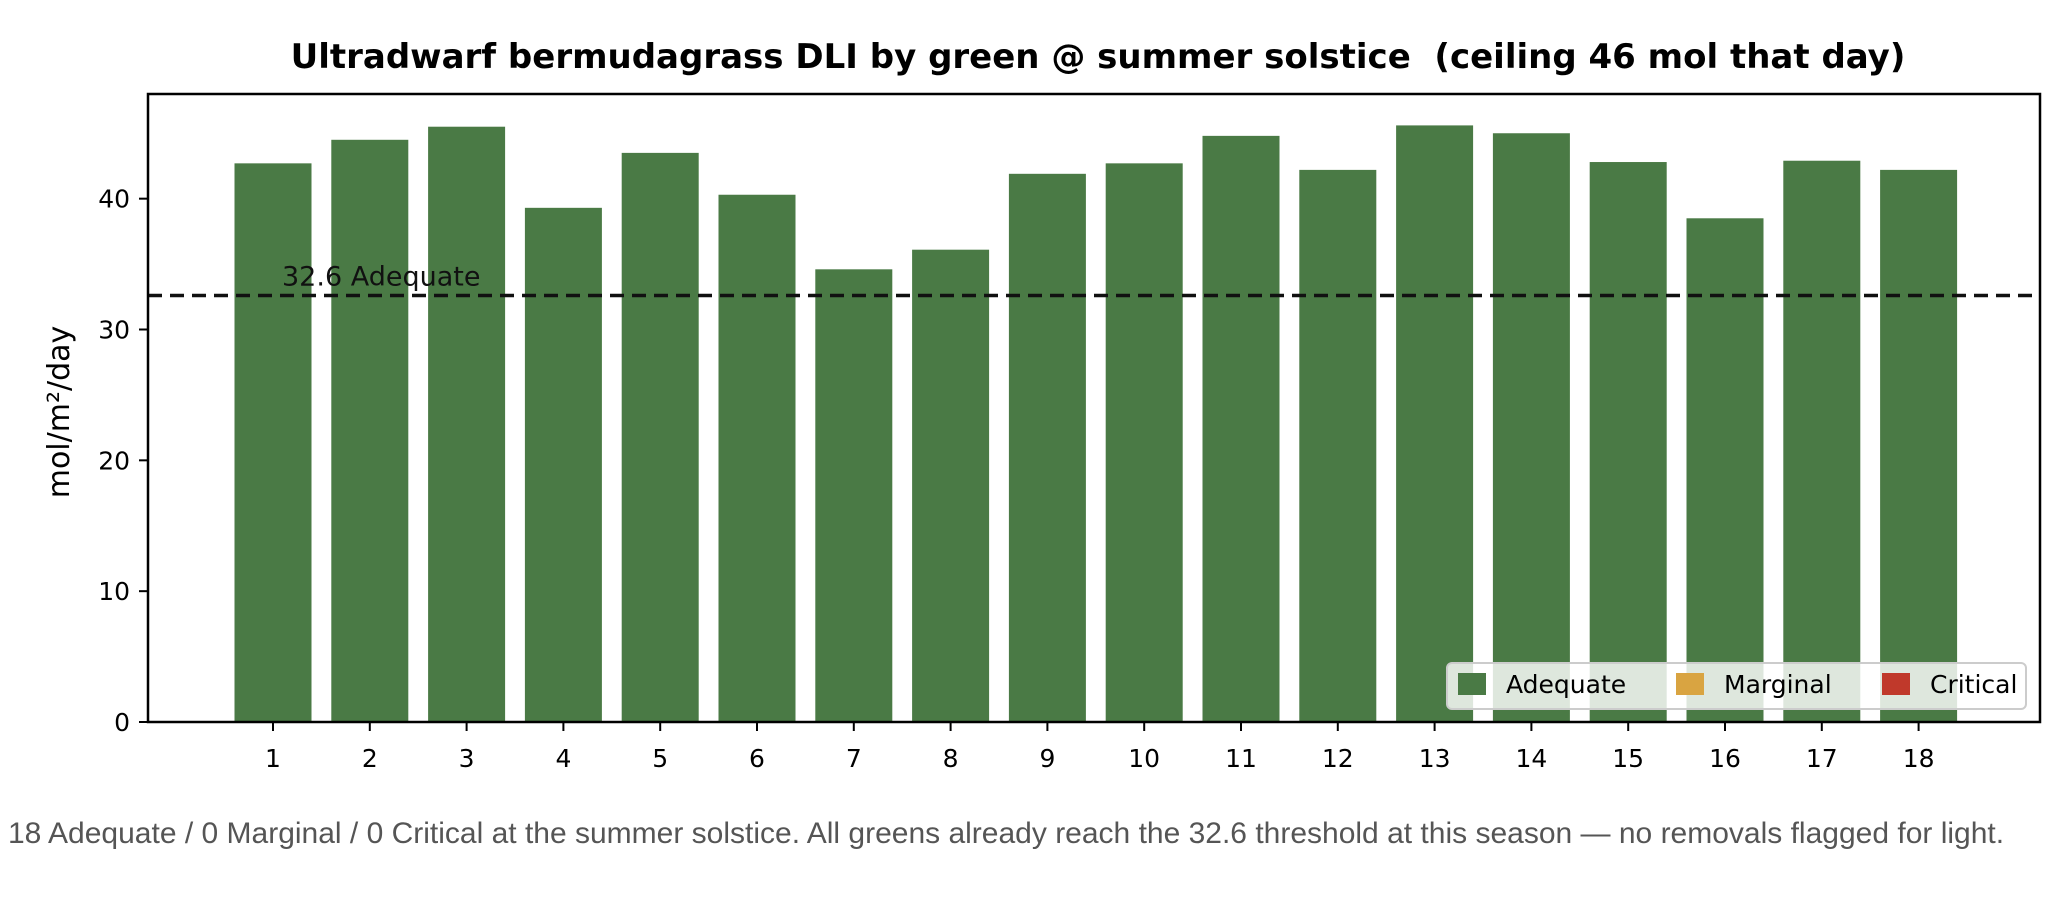  Describe the element at coordinates (59, 412) in the screenshot. I see `y-axis-label: mol/m²/day` at that location.